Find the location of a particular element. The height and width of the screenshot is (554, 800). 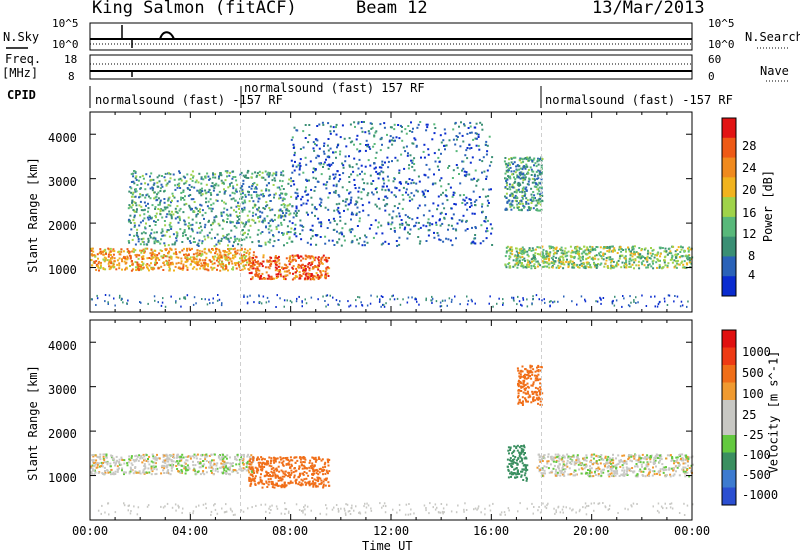

nsearch-tick-min: 10^0 is located at coordinates (721, 44).